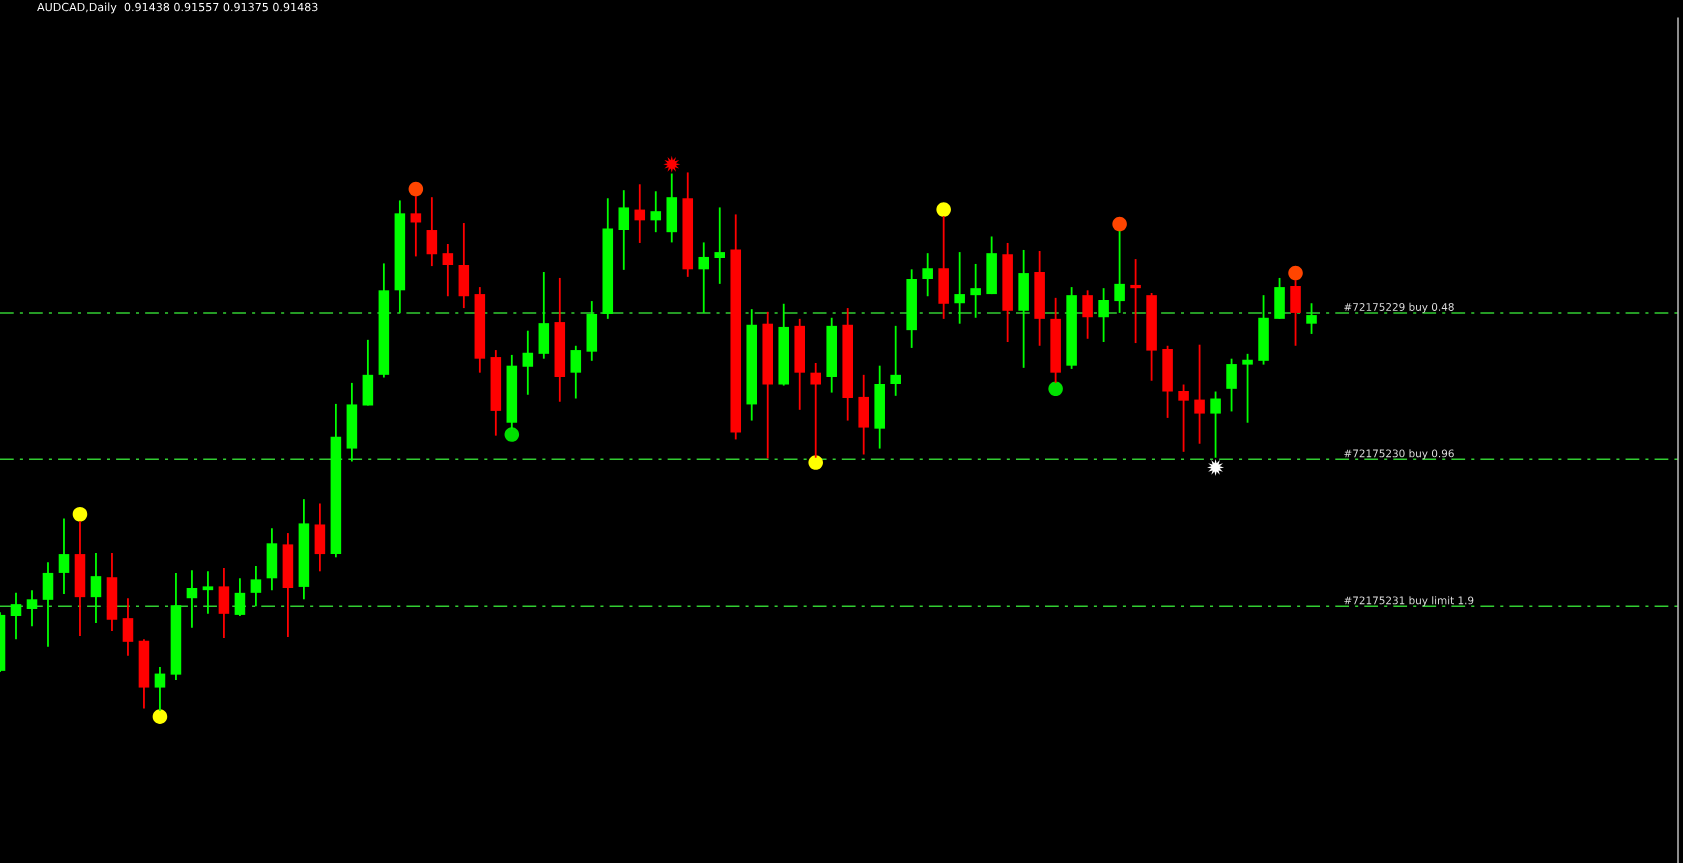 This screenshot has height=863, width=1683. I want to click on chart-title: AUDCAD,Daily 0.91438 0.91557 0.91375 0.91483, so click(177, 8).